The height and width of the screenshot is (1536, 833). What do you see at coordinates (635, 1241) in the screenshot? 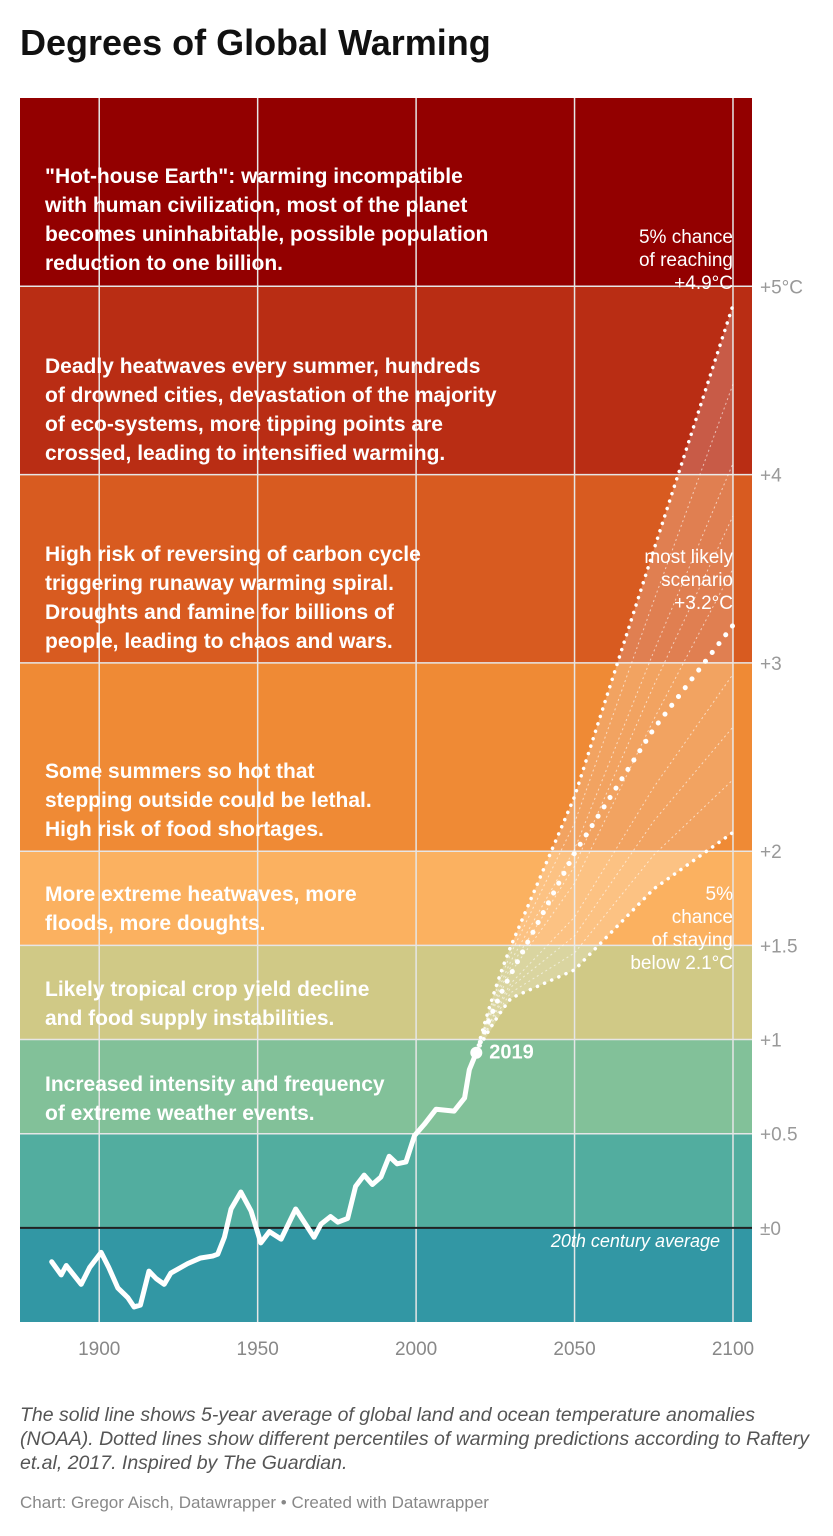
I see `baseline-label: 20th century average` at bounding box center [635, 1241].